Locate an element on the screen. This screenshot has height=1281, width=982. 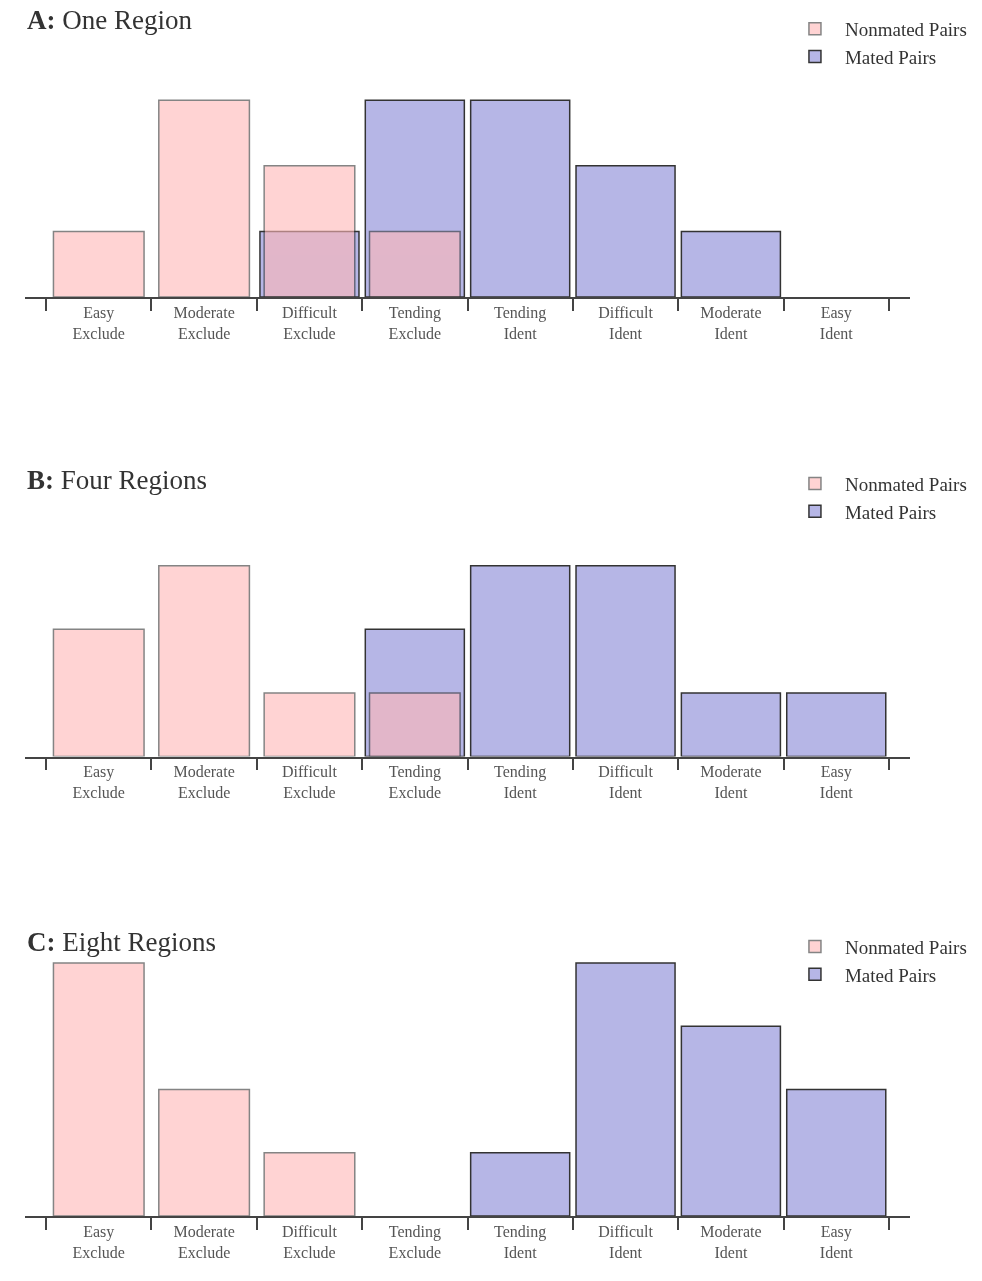
chart-title: B: Four Regions is located at coordinates (117, 480).